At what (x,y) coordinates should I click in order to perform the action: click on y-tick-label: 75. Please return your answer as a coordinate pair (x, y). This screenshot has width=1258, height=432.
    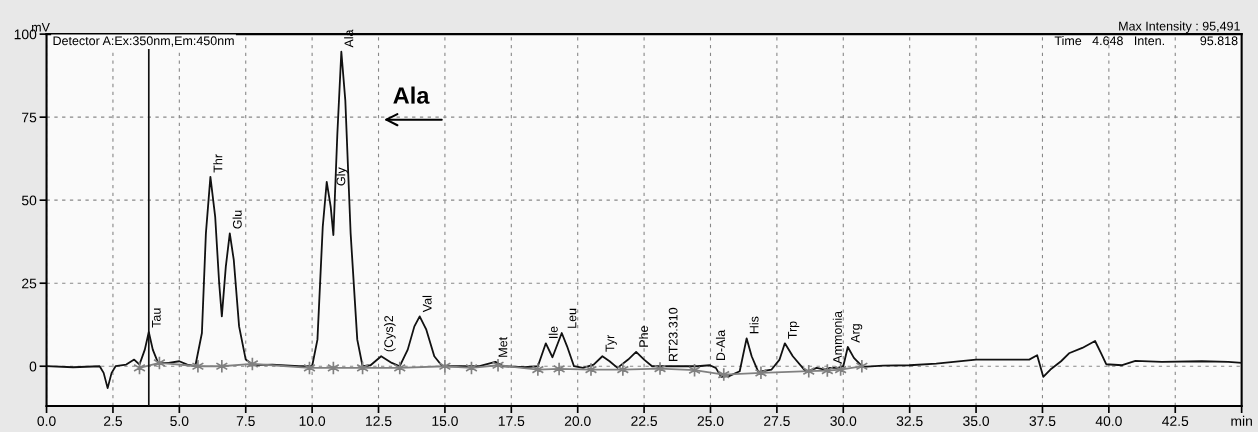
    Looking at the image, I should click on (29, 117).